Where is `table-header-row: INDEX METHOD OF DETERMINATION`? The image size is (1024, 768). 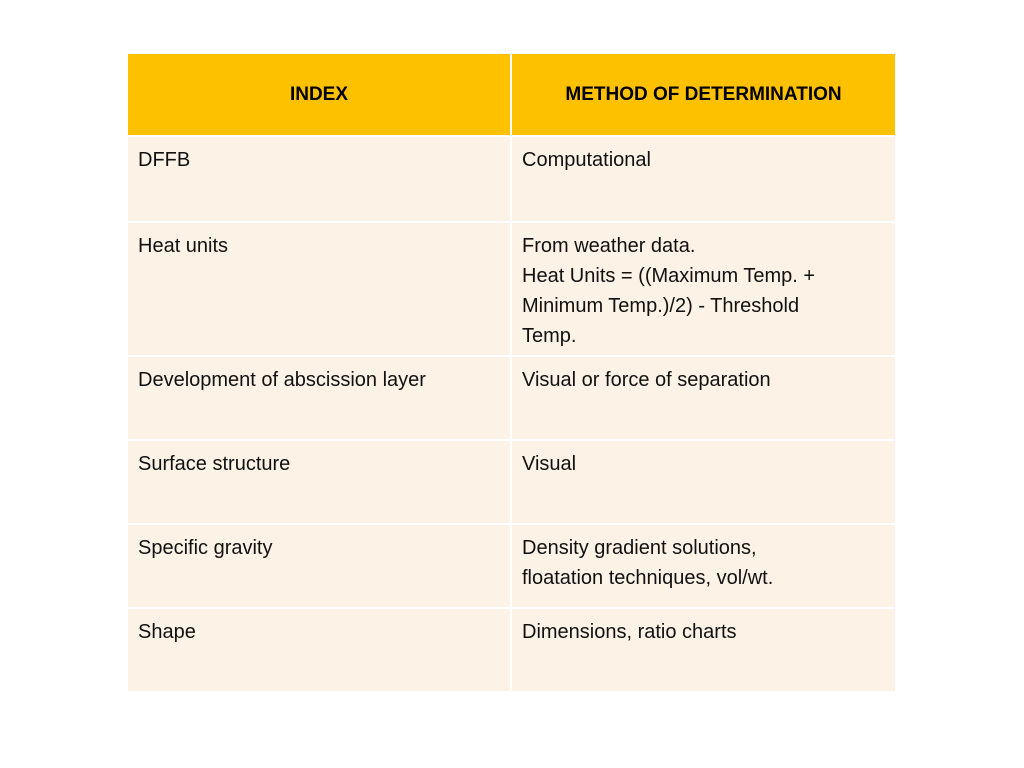
table-header-row: INDEX METHOD OF DETERMINATION is located at coordinates (511, 95).